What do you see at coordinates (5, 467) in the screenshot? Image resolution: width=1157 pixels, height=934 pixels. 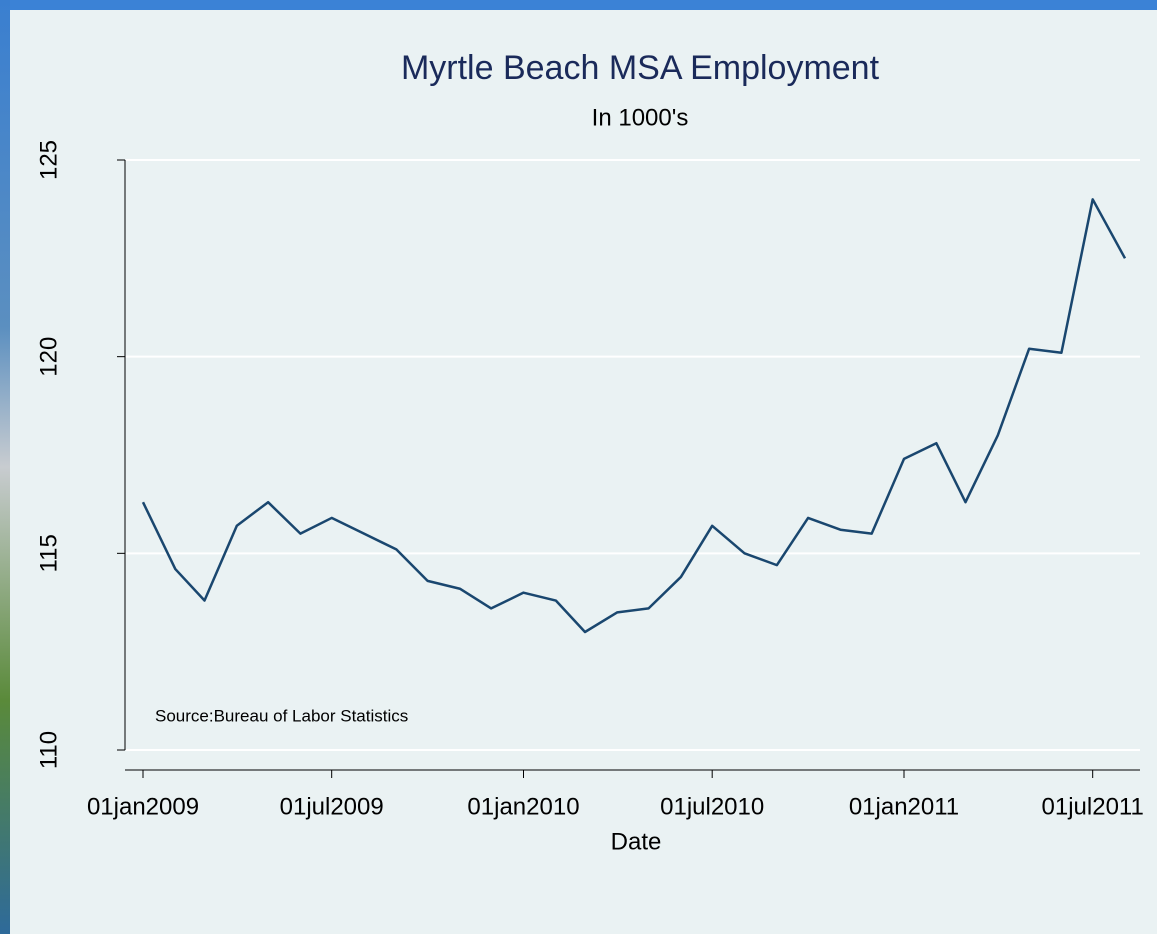 I see `left-frame` at bounding box center [5, 467].